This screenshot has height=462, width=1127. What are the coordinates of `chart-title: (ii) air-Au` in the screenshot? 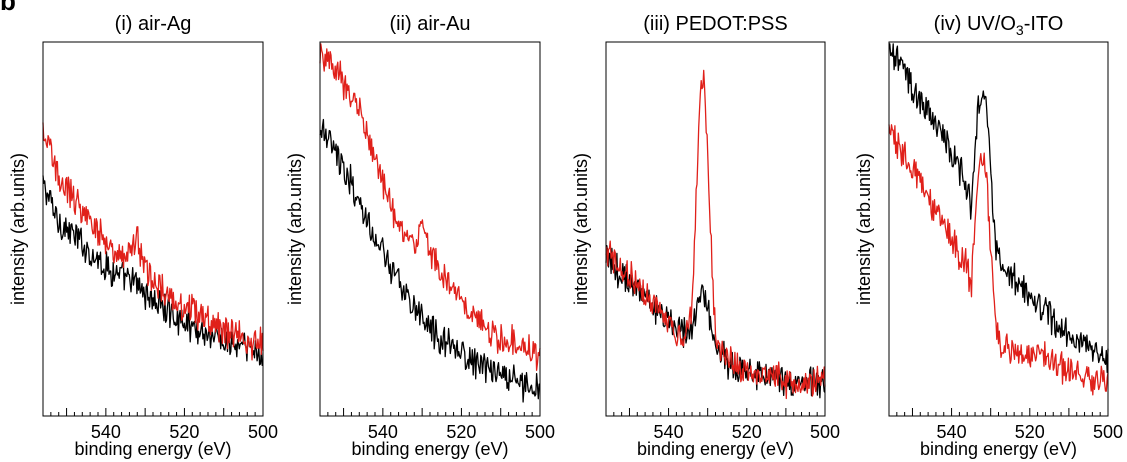 It's located at (429, 24).